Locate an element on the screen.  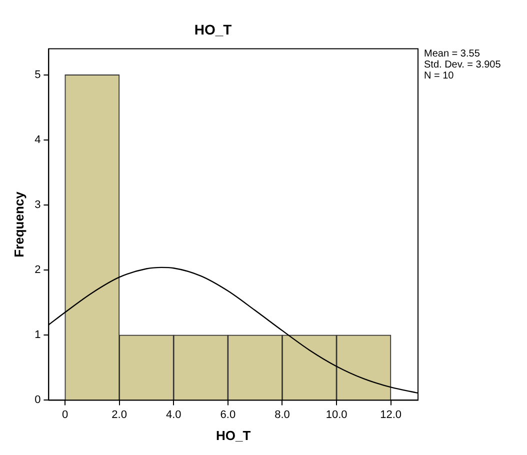
y-tick-label: 5 is located at coordinates (37, 74).